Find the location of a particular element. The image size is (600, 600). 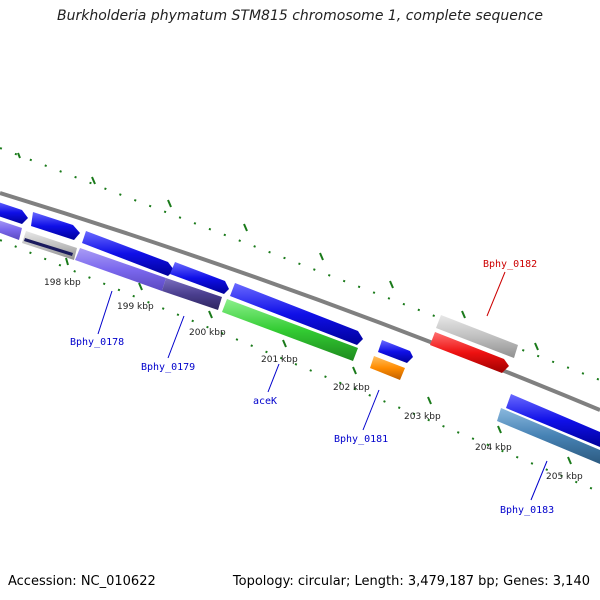

gene-arrow-highlighted is located at coordinates (469, 352).